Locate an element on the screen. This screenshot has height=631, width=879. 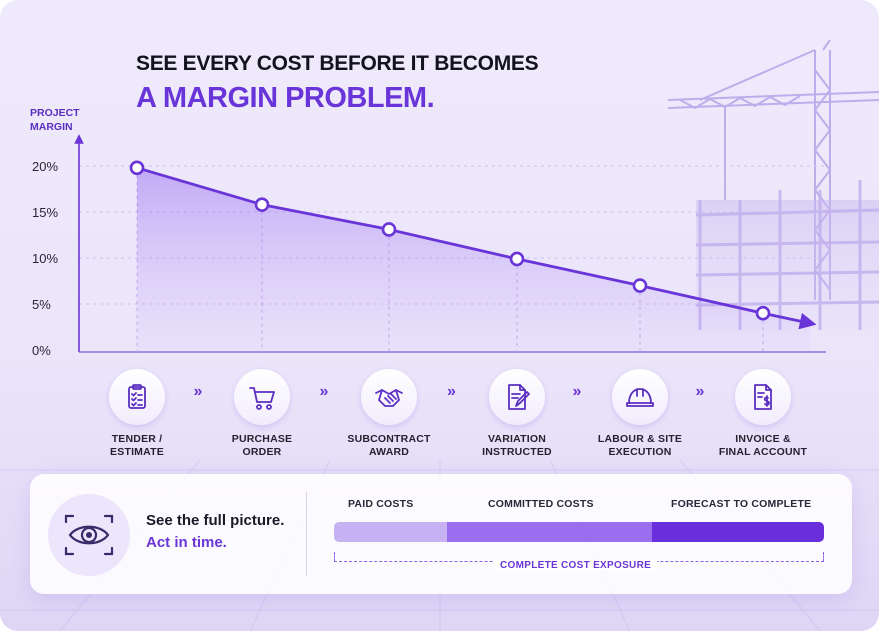
shopping-cart-icon is located at coordinates (262, 397).